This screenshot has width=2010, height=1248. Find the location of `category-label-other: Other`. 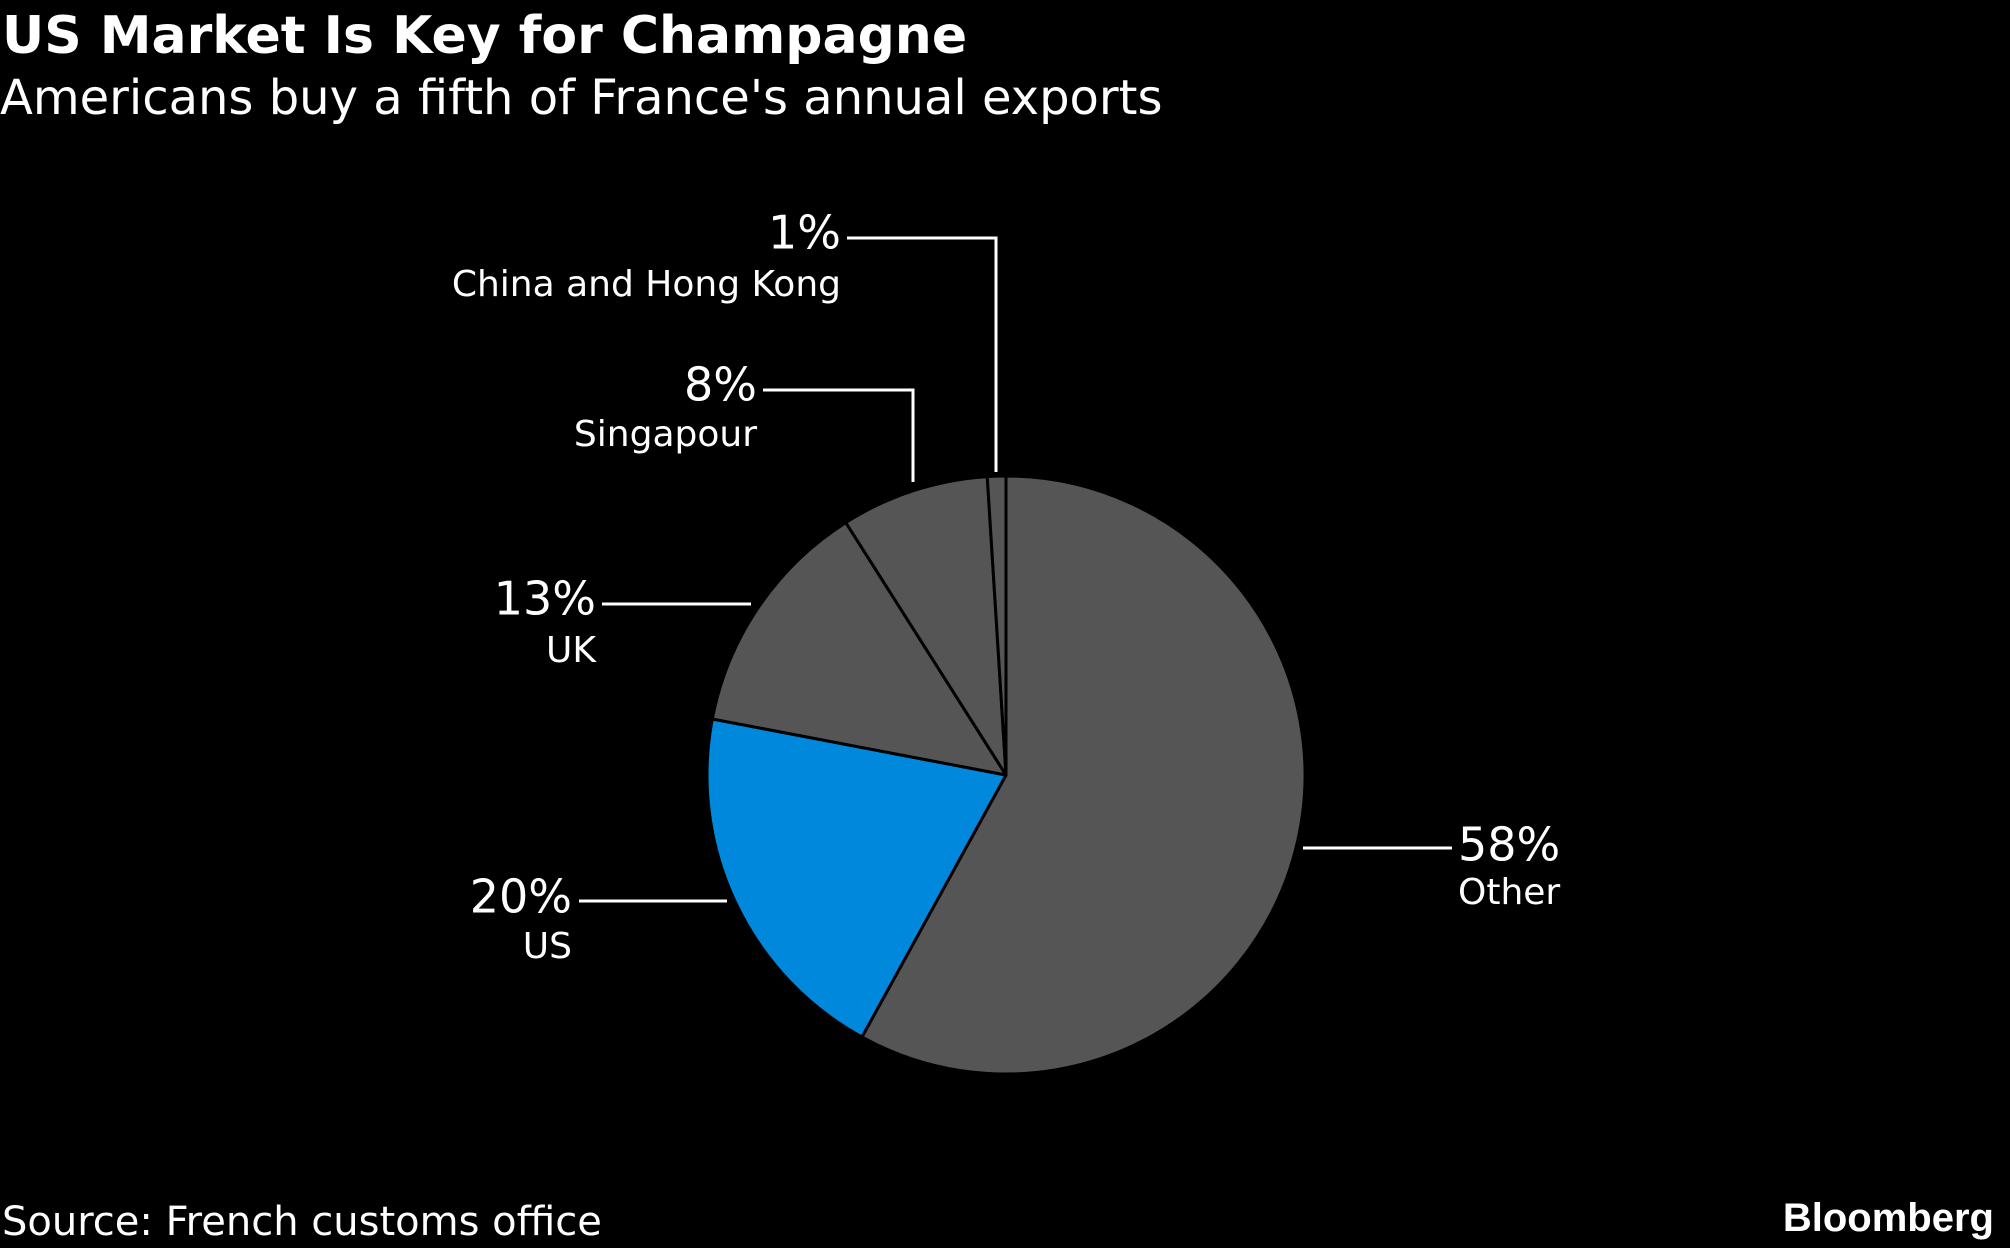

category-label-other: Other is located at coordinates (1509, 892).